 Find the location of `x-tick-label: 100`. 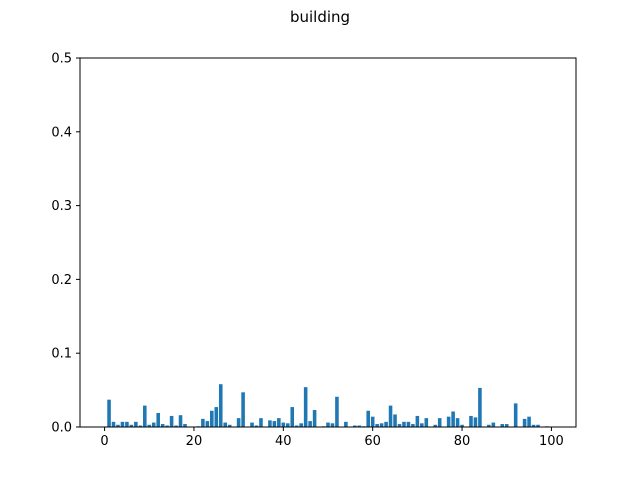

x-tick-label: 100 is located at coordinates (551, 441).